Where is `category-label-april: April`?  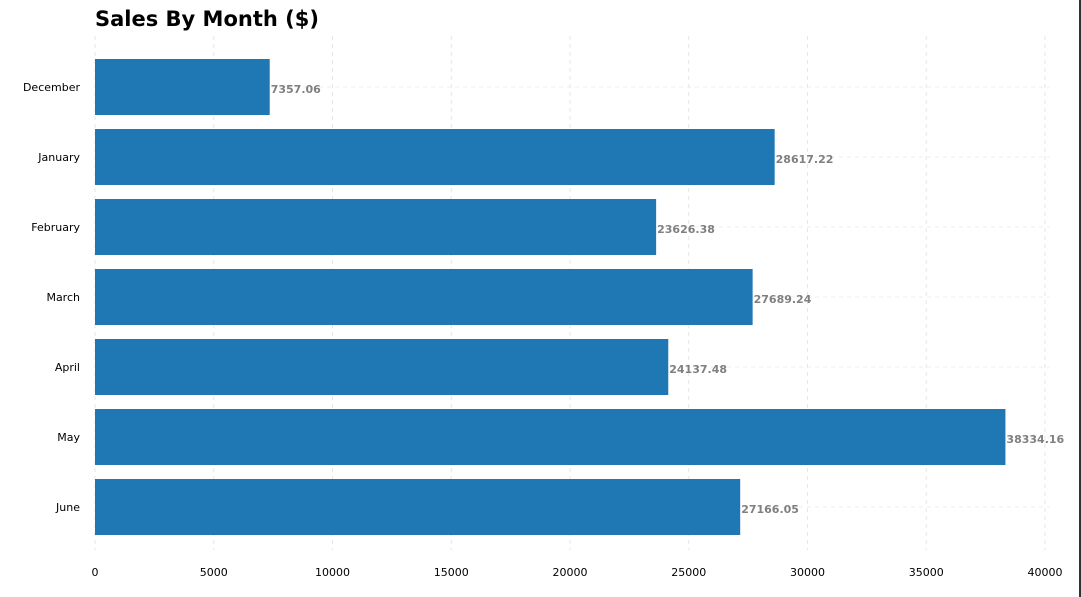
category-label-april: April is located at coordinates (67, 367).